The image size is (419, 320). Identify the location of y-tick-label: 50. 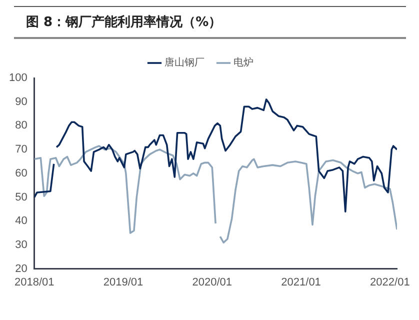
(21, 197).